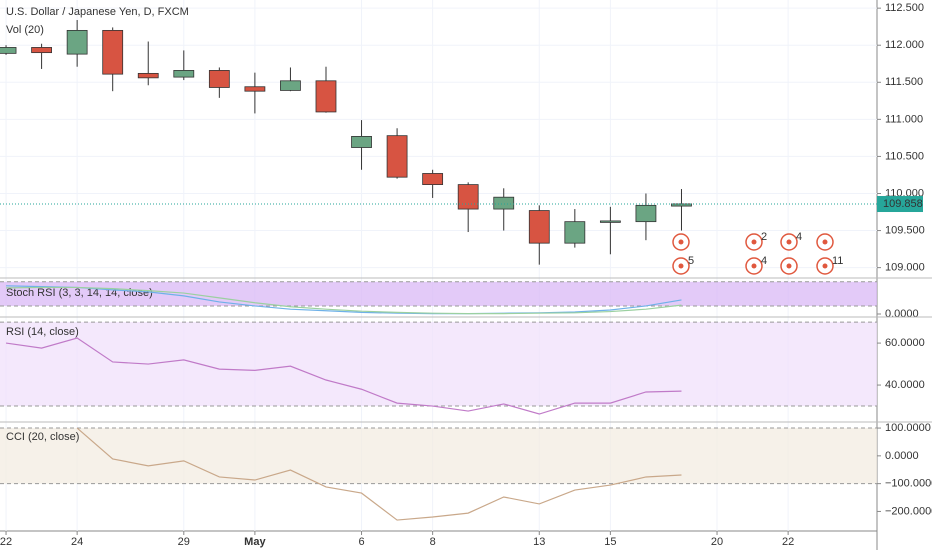 The width and height of the screenshot is (932, 550). Describe the element at coordinates (904, 156) in the screenshot. I see `y-tick-label: 110.500` at that location.